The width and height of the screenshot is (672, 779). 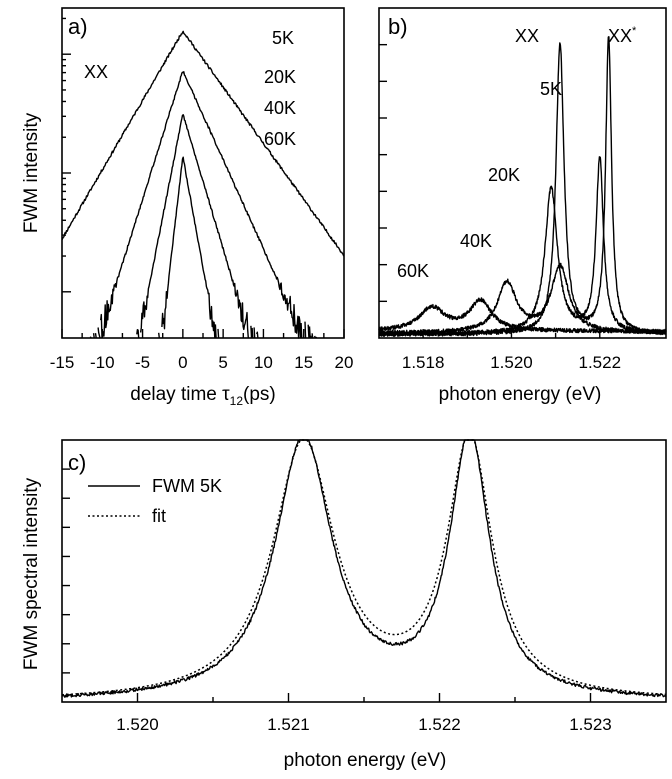 I want to click on panel-a-line-40k, so click(x=197, y=226).